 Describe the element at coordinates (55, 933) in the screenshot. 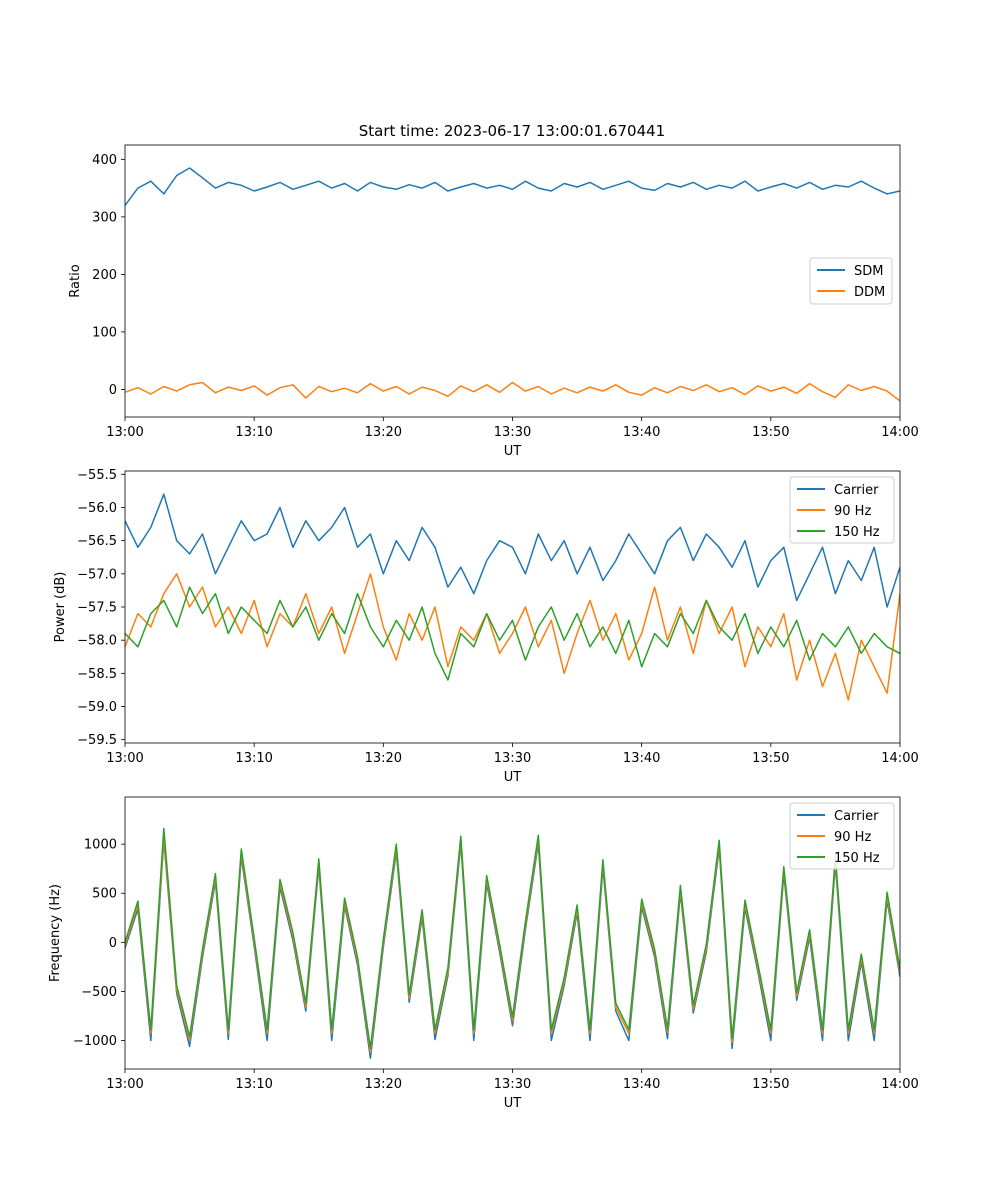

I see `y-axis-label: Frequency (Hz)` at that location.